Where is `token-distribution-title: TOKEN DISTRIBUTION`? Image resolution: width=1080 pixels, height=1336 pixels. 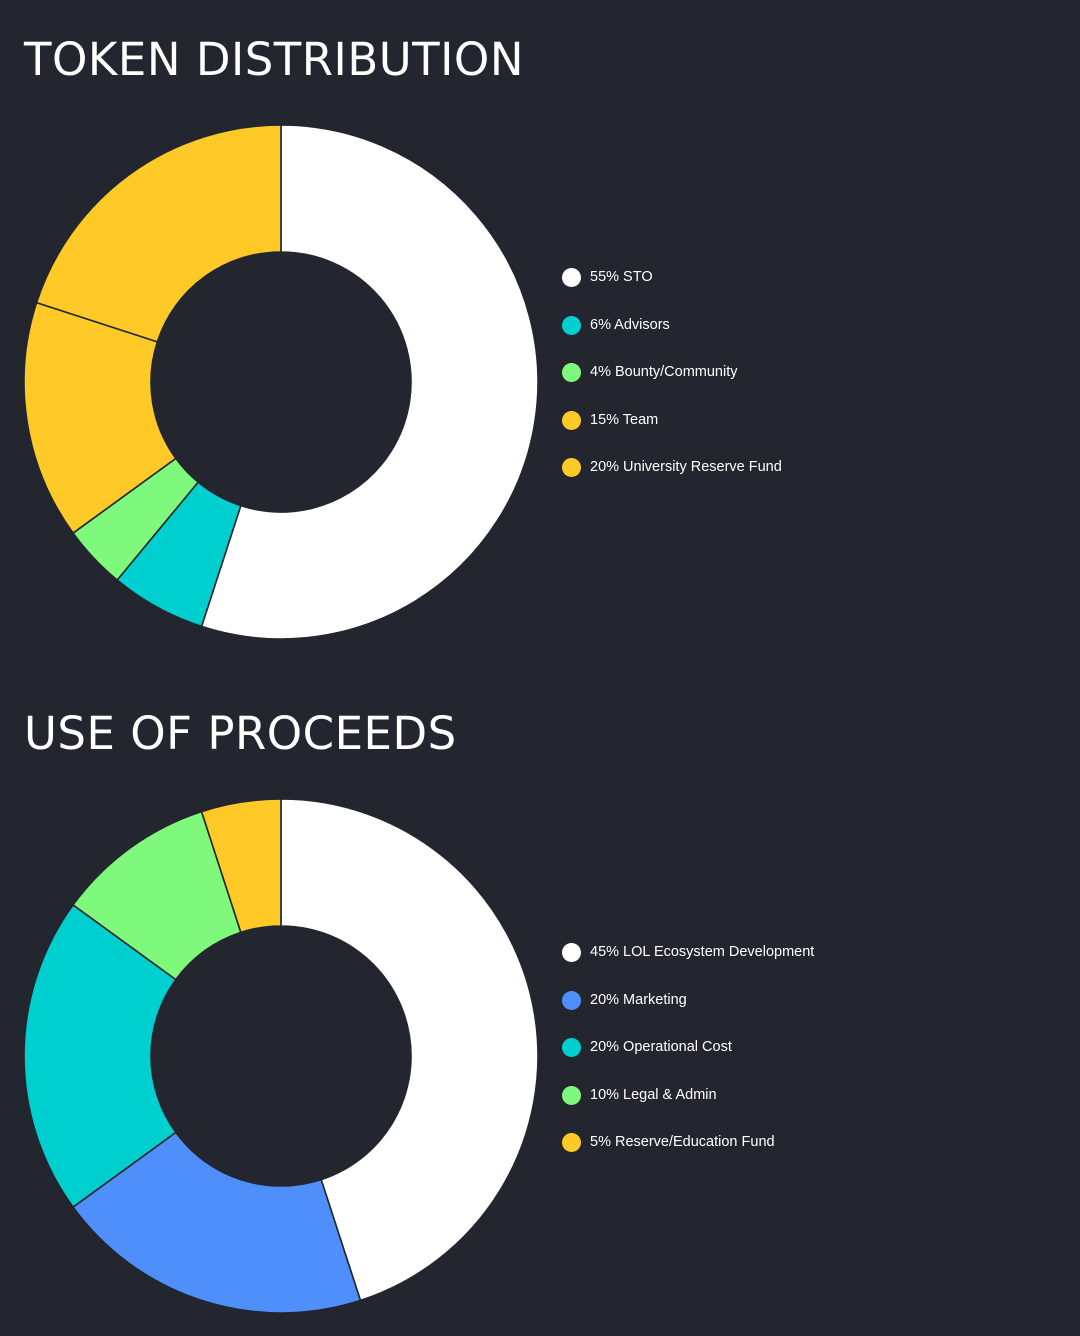
token-distribution-title: TOKEN DISTRIBUTION is located at coordinates (274, 59).